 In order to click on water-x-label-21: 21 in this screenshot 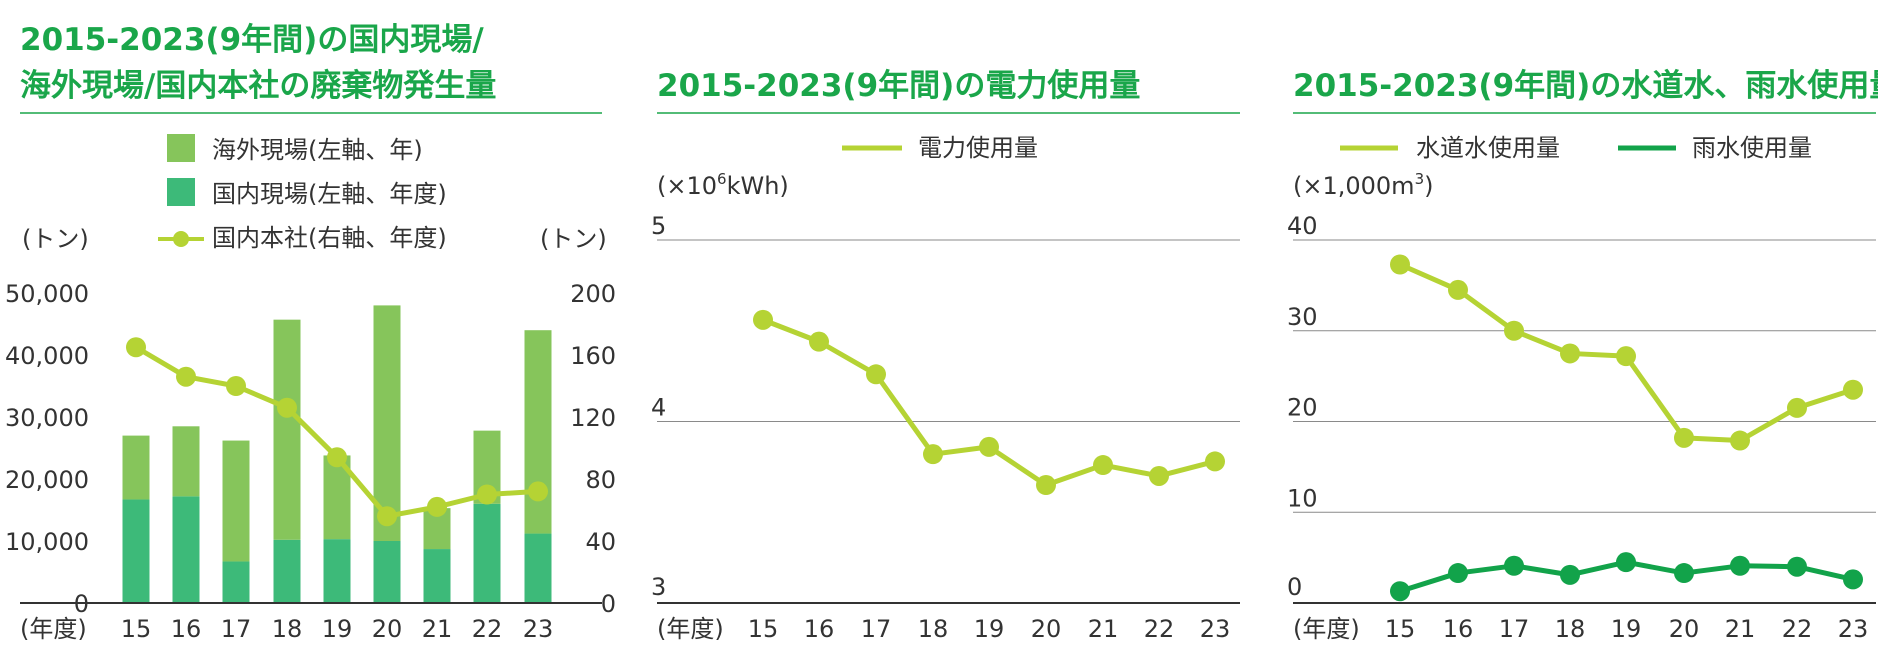, I will do `click(1740, 629)`.